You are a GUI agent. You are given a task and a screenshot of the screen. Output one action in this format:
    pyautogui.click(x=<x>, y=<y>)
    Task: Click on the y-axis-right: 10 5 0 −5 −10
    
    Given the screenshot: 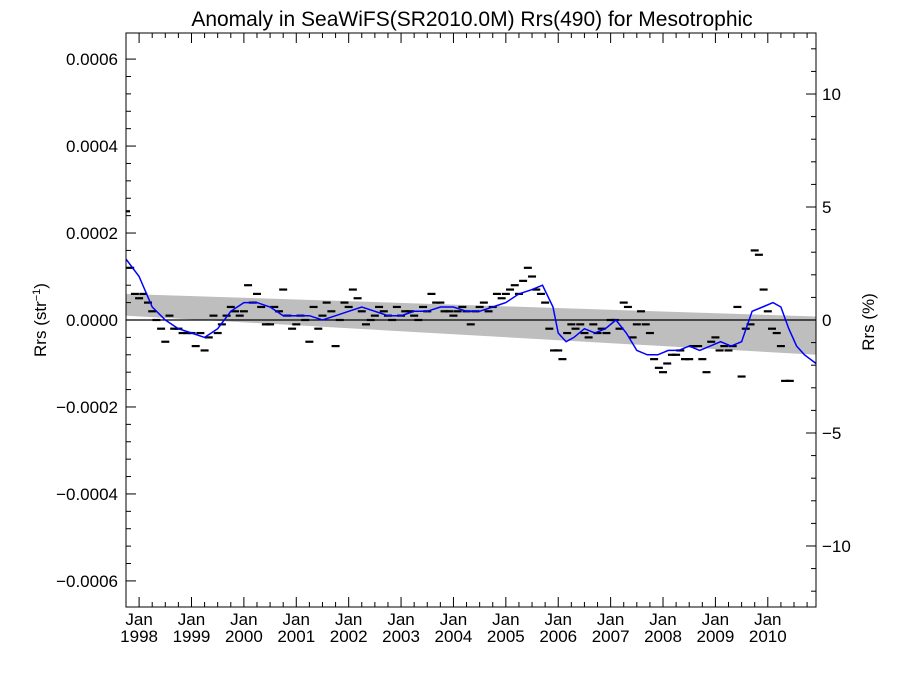 What is the action you would take?
    pyautogui.click(x=828, y=320)
    